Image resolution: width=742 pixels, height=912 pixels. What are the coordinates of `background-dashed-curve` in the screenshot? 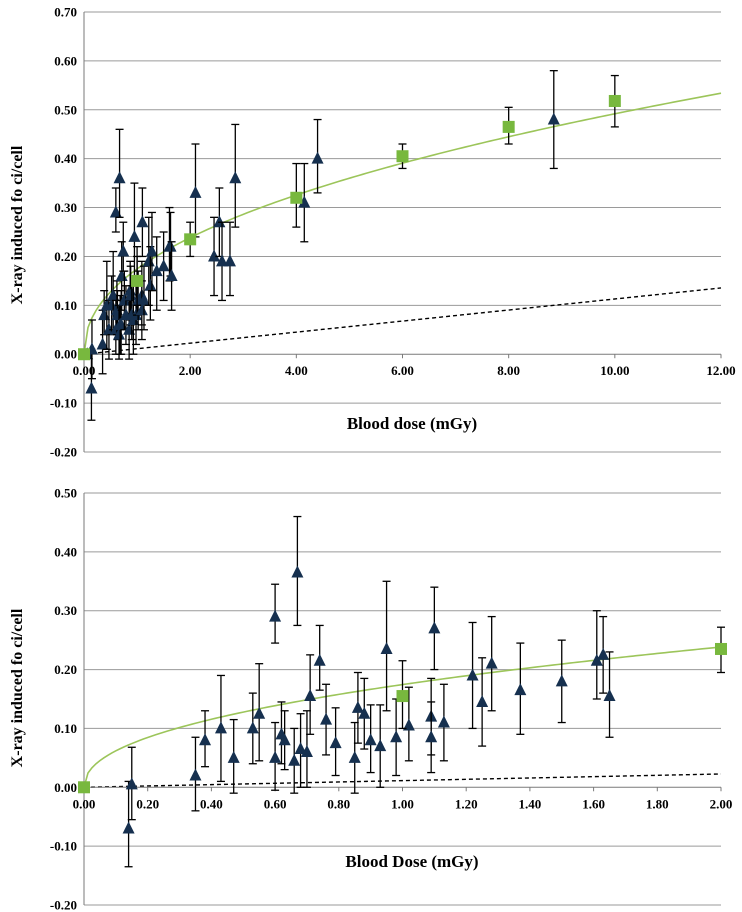 It's located at (402, 321).